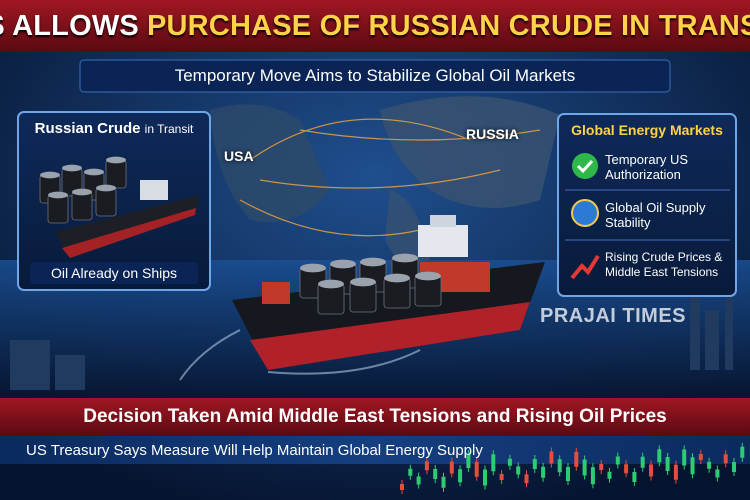 The width and height of the screenshot is (750, 500). Describe the element at coordinates (585, 267) in the screenshot. I see `trend-icon` at that location.